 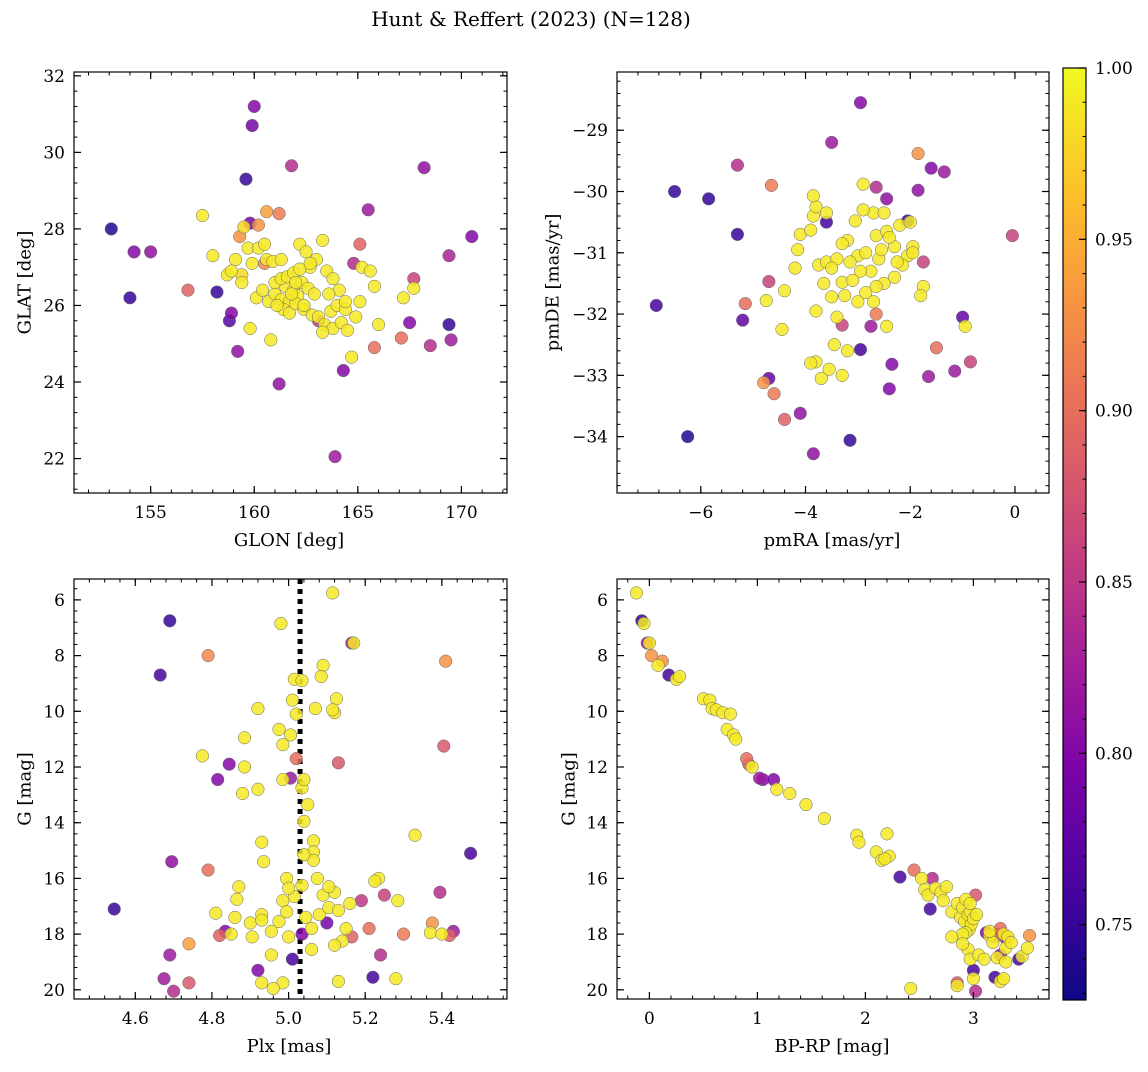 What do you see at coordinates (54, 768) in the screenshot?
I see `y-tick-label: 12` at bounding box center [54, 768].